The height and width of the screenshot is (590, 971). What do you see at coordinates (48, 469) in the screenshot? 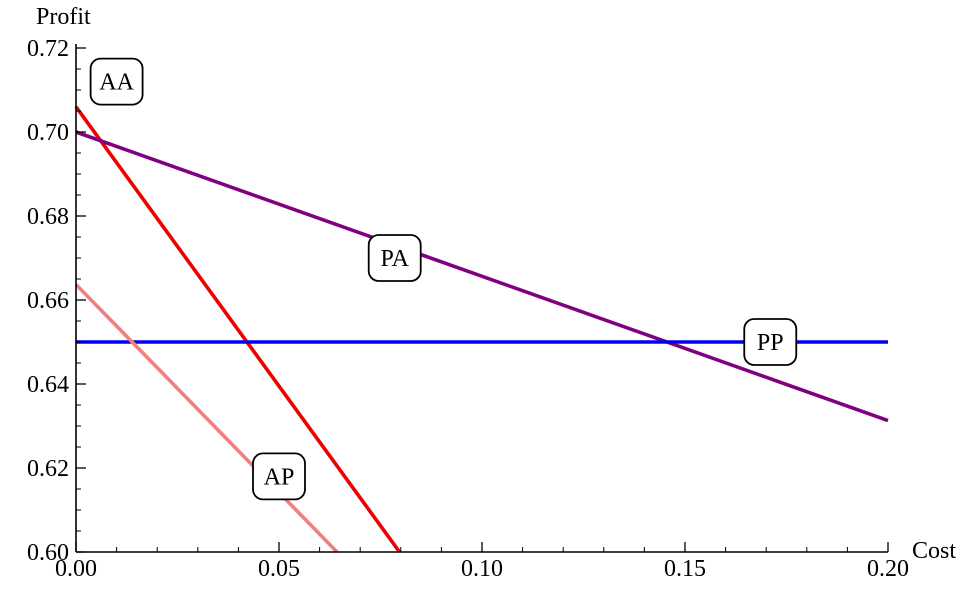
I see `y-tick-label: 0.62` at bounding box center [48, 469].